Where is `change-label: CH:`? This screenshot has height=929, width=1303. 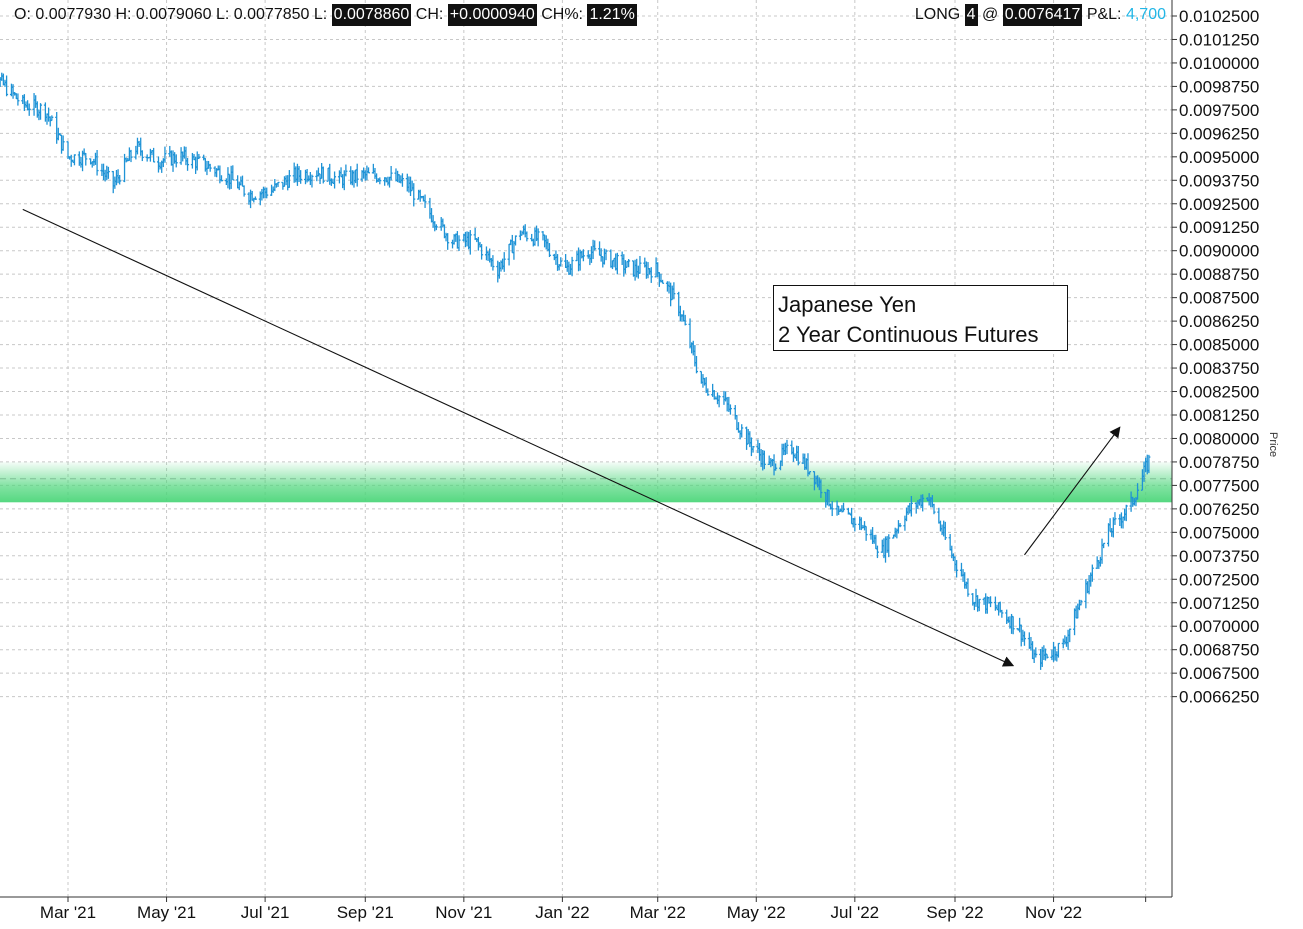
change-label: CH: is located at coordinates (429, 14).